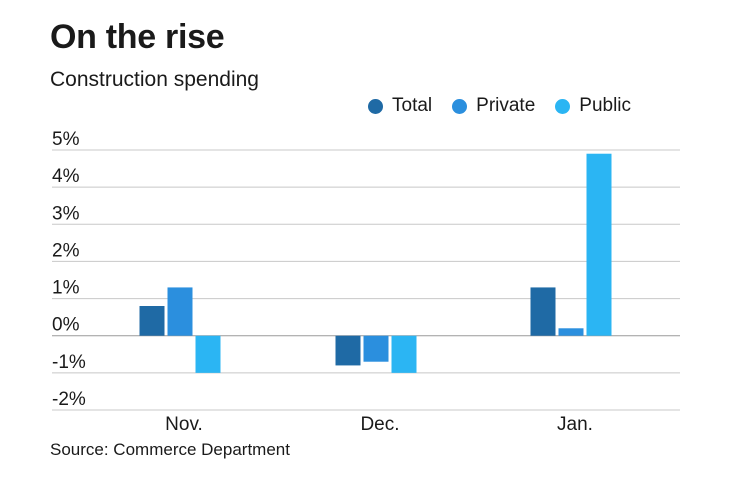 This screenshot has height=482, width=740. Describe the element at coordinates (66, 250) in the screenshot. I see `y-tick-label: 2%` at that location.